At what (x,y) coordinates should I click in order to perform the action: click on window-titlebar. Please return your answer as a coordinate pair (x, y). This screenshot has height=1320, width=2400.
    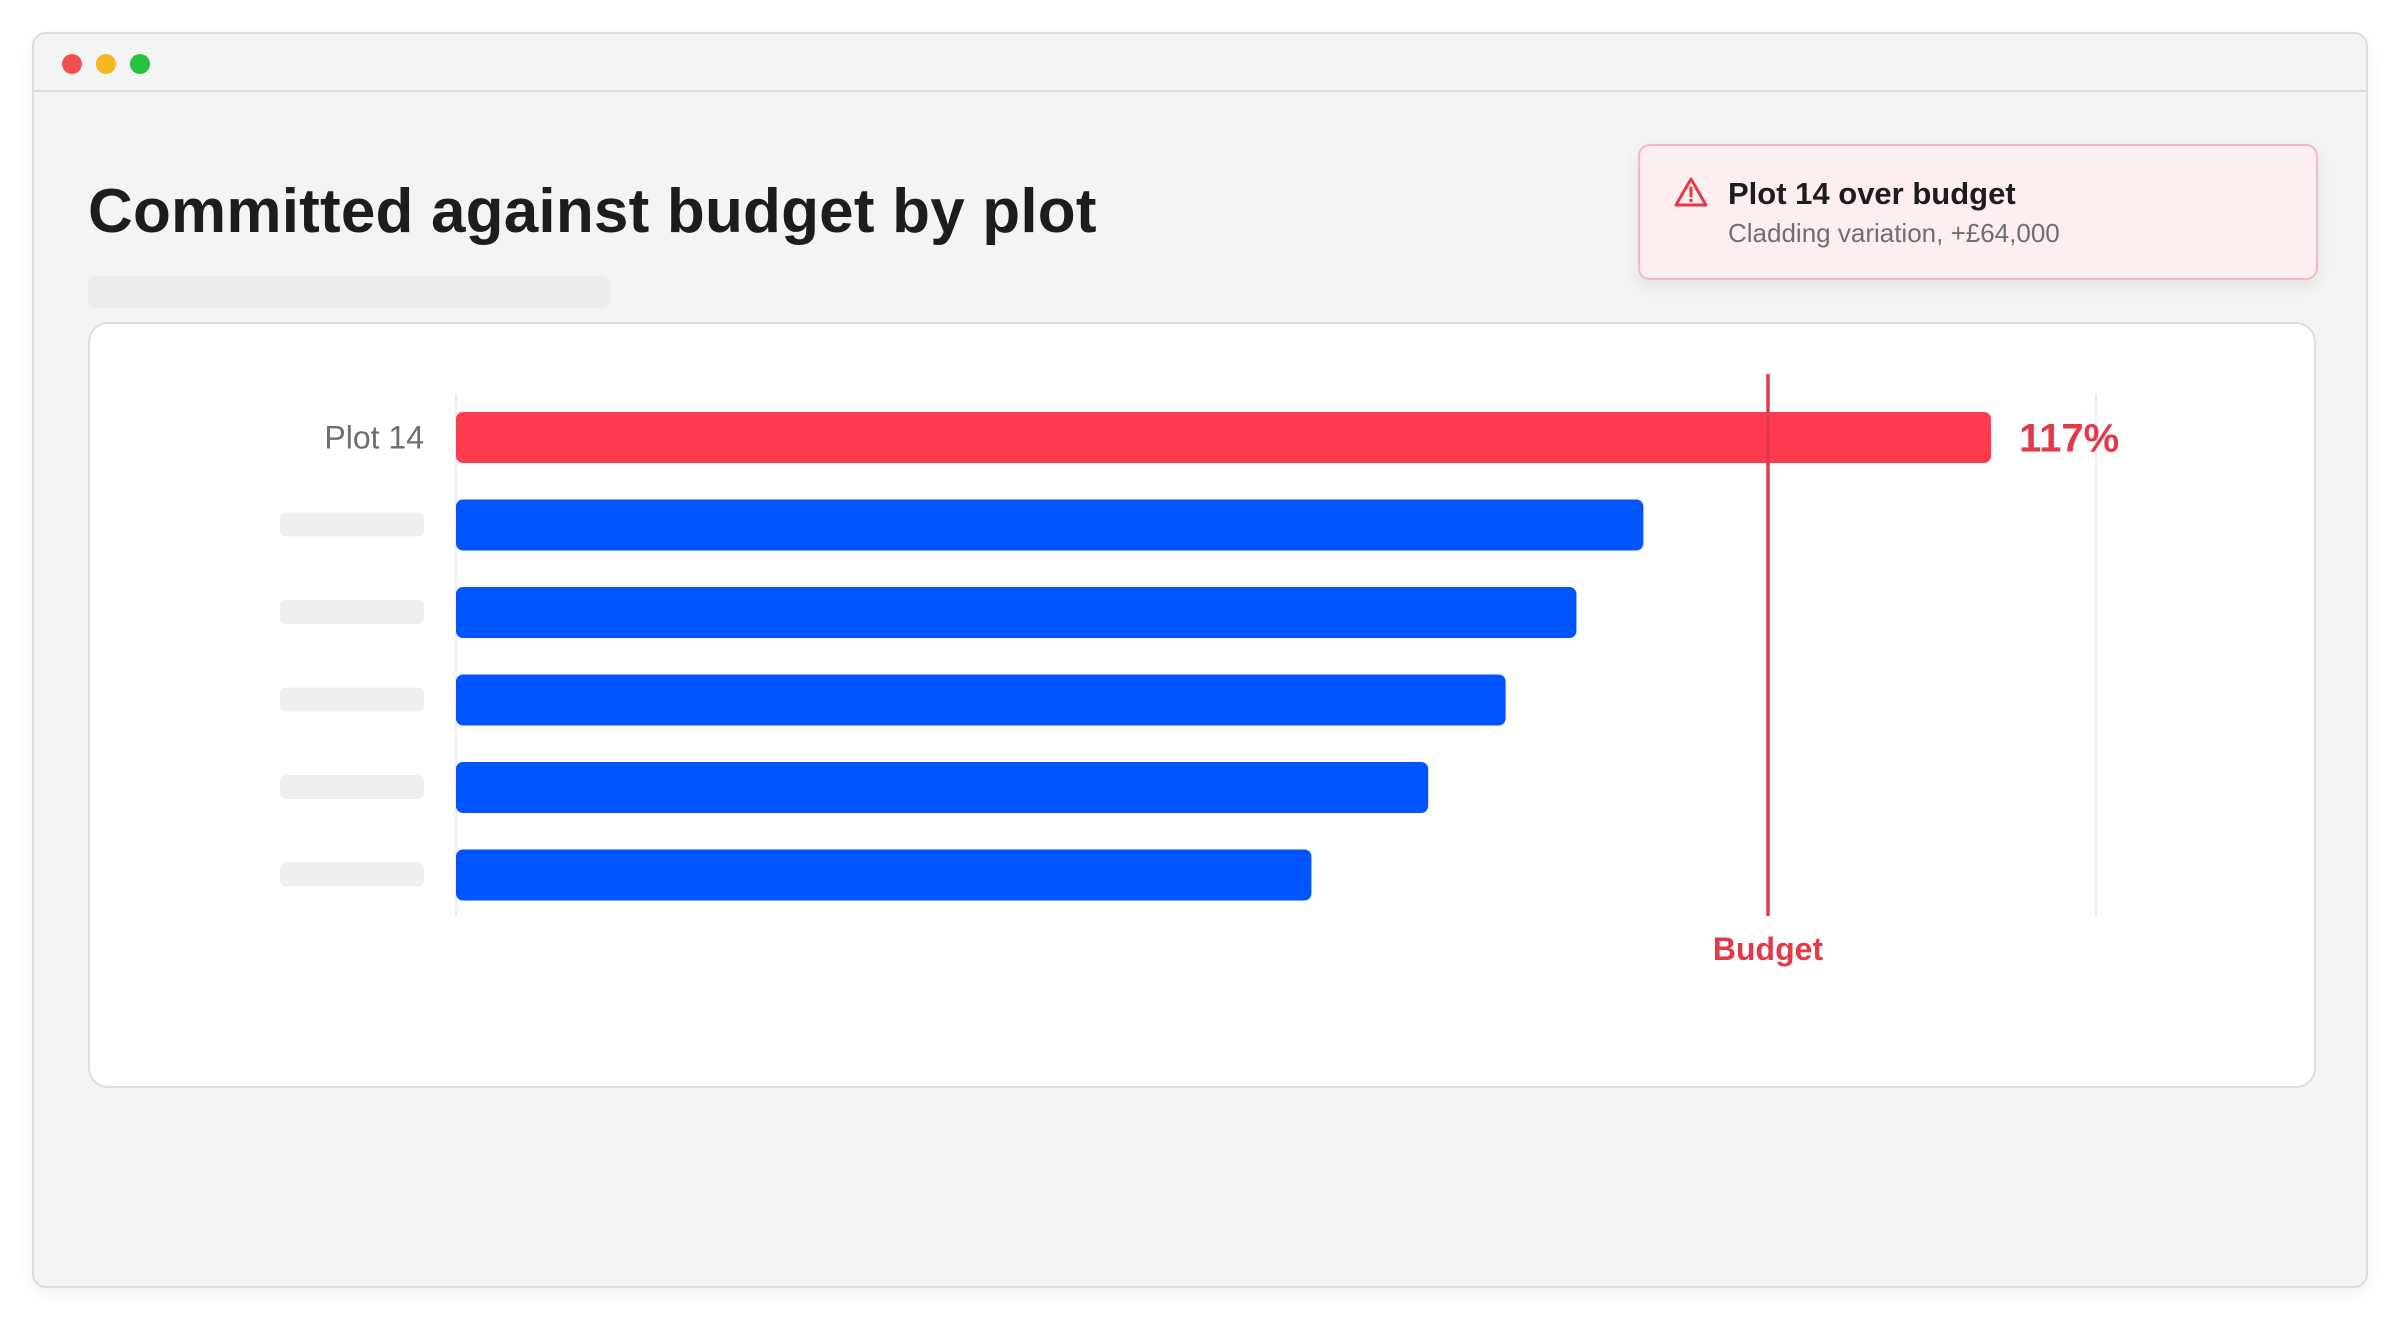
    Looking at the image, I should click on (1200, 63).